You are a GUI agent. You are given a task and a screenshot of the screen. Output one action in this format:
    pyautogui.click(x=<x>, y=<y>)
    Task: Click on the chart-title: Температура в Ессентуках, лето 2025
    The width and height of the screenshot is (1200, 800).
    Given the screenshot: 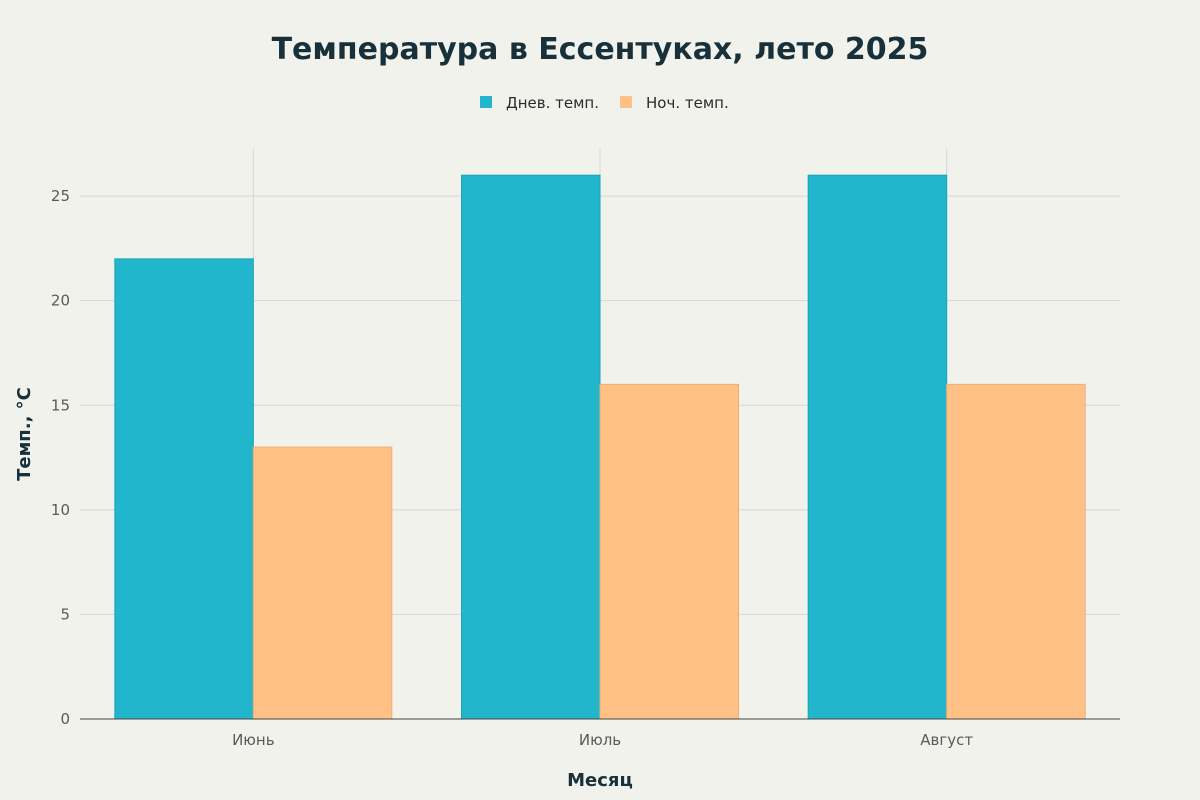 What is the action you would take?
    pyautogui.click(x=600, y=49)
    